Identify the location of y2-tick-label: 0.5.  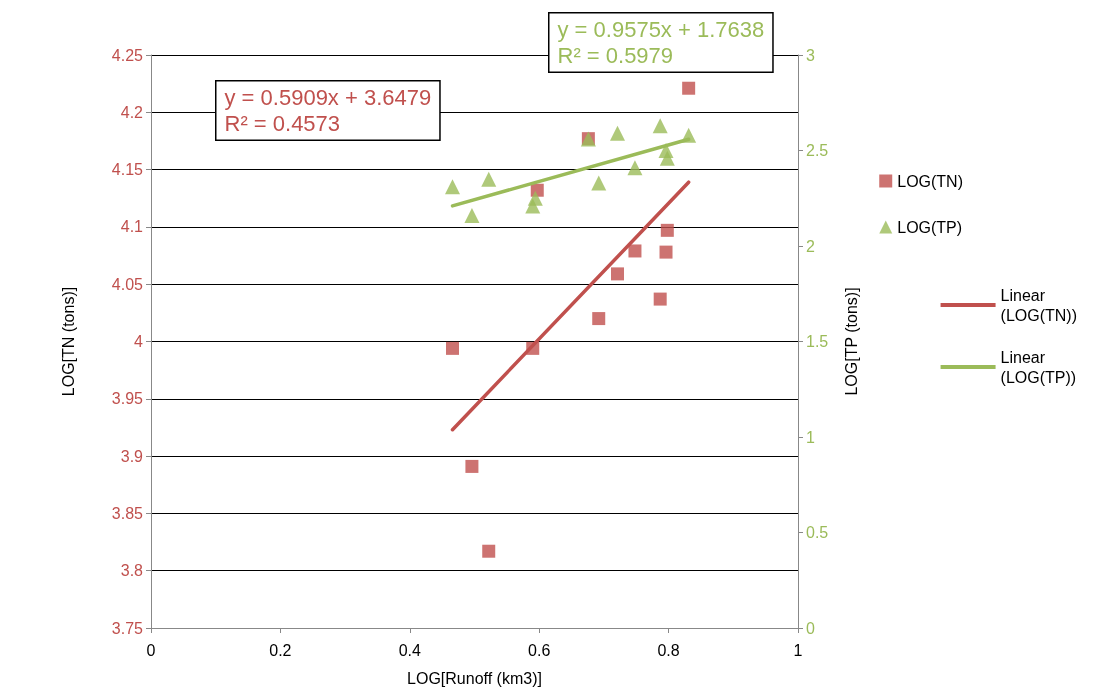
(817, 532).